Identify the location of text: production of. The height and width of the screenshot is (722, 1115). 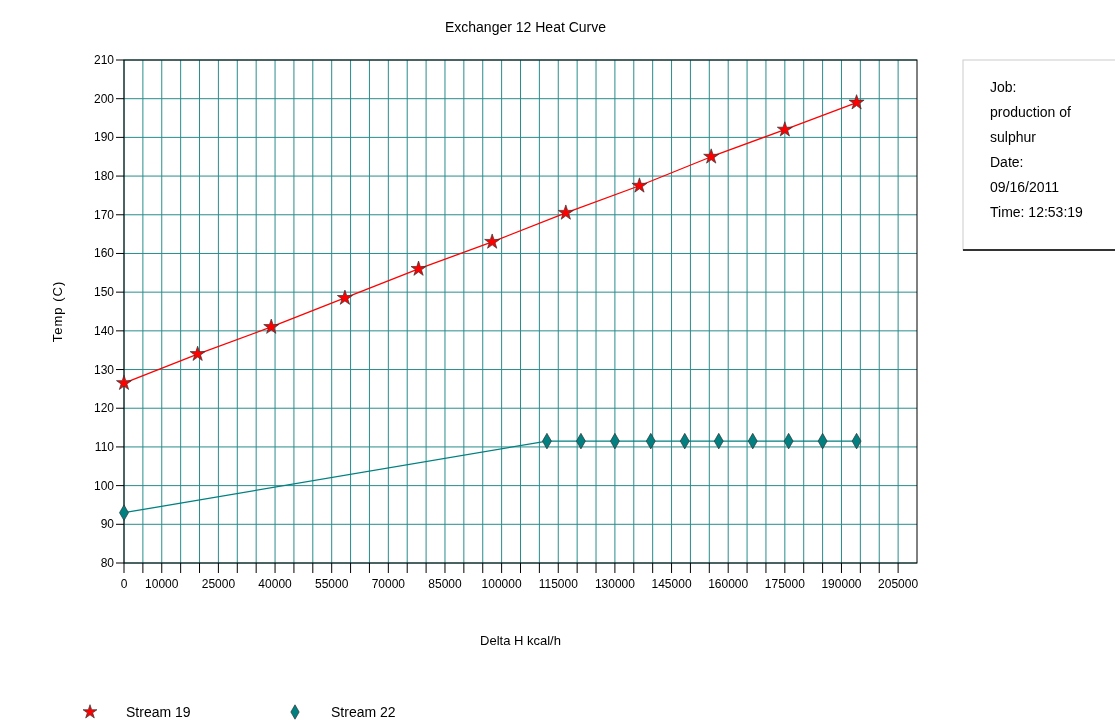
(1031, 112).